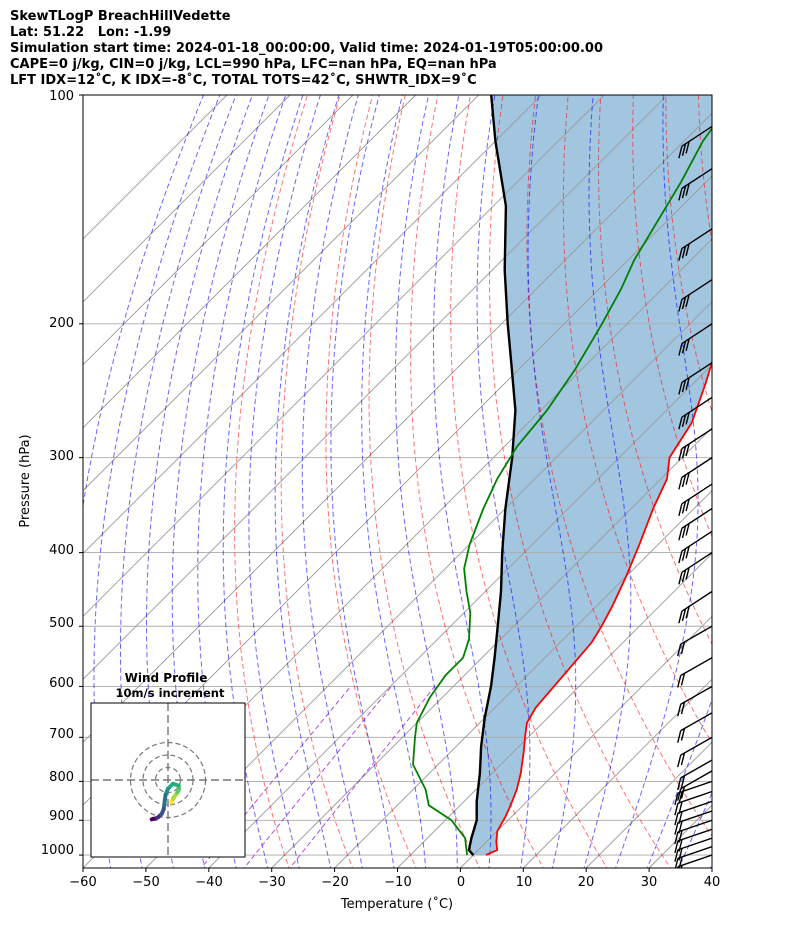 Image resolution: width=794 pixels, height=937 pixels. What do you see at coordinates (208, 882) in the screenshot?
I see `x-tick-label: −40` at bounding box center [208, 882].